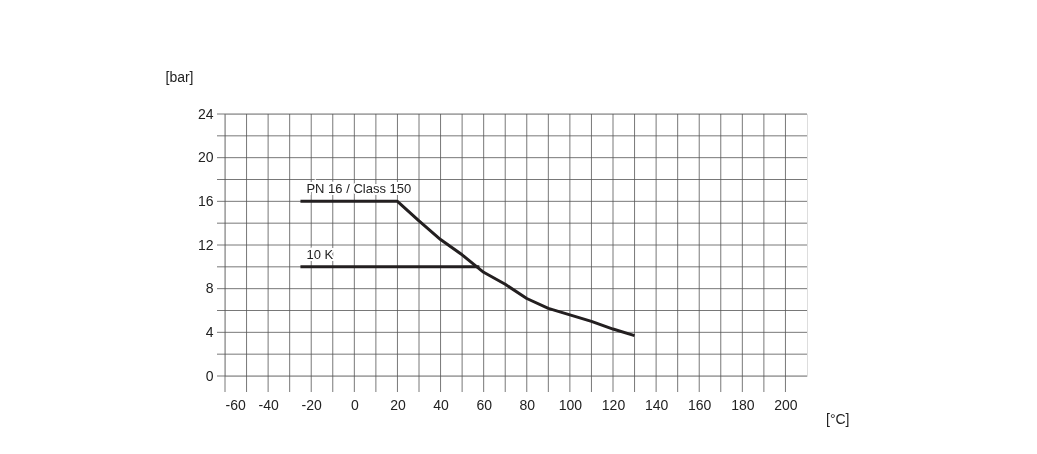 The height and width of the screenshot is (454, 1037). Describe the element at coordinates (268, 404) in the screenshot. I see `x-tick-label: -40` at that location.